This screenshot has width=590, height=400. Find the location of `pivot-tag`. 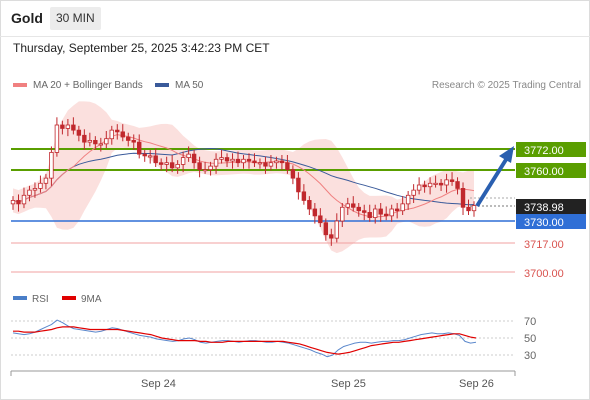

pivot-tag is located at coordinates (551, 221).